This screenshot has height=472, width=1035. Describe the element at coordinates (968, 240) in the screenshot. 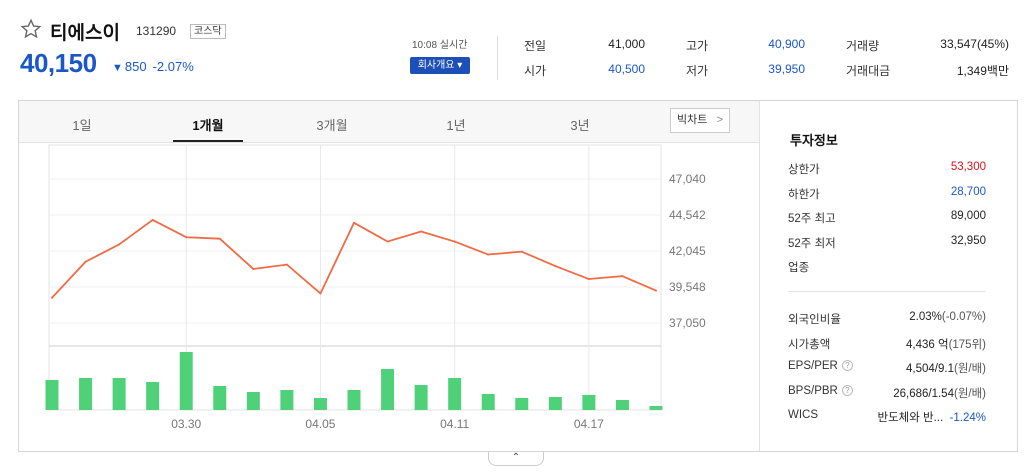

I see `invest-row-value: 32,950` at that location.